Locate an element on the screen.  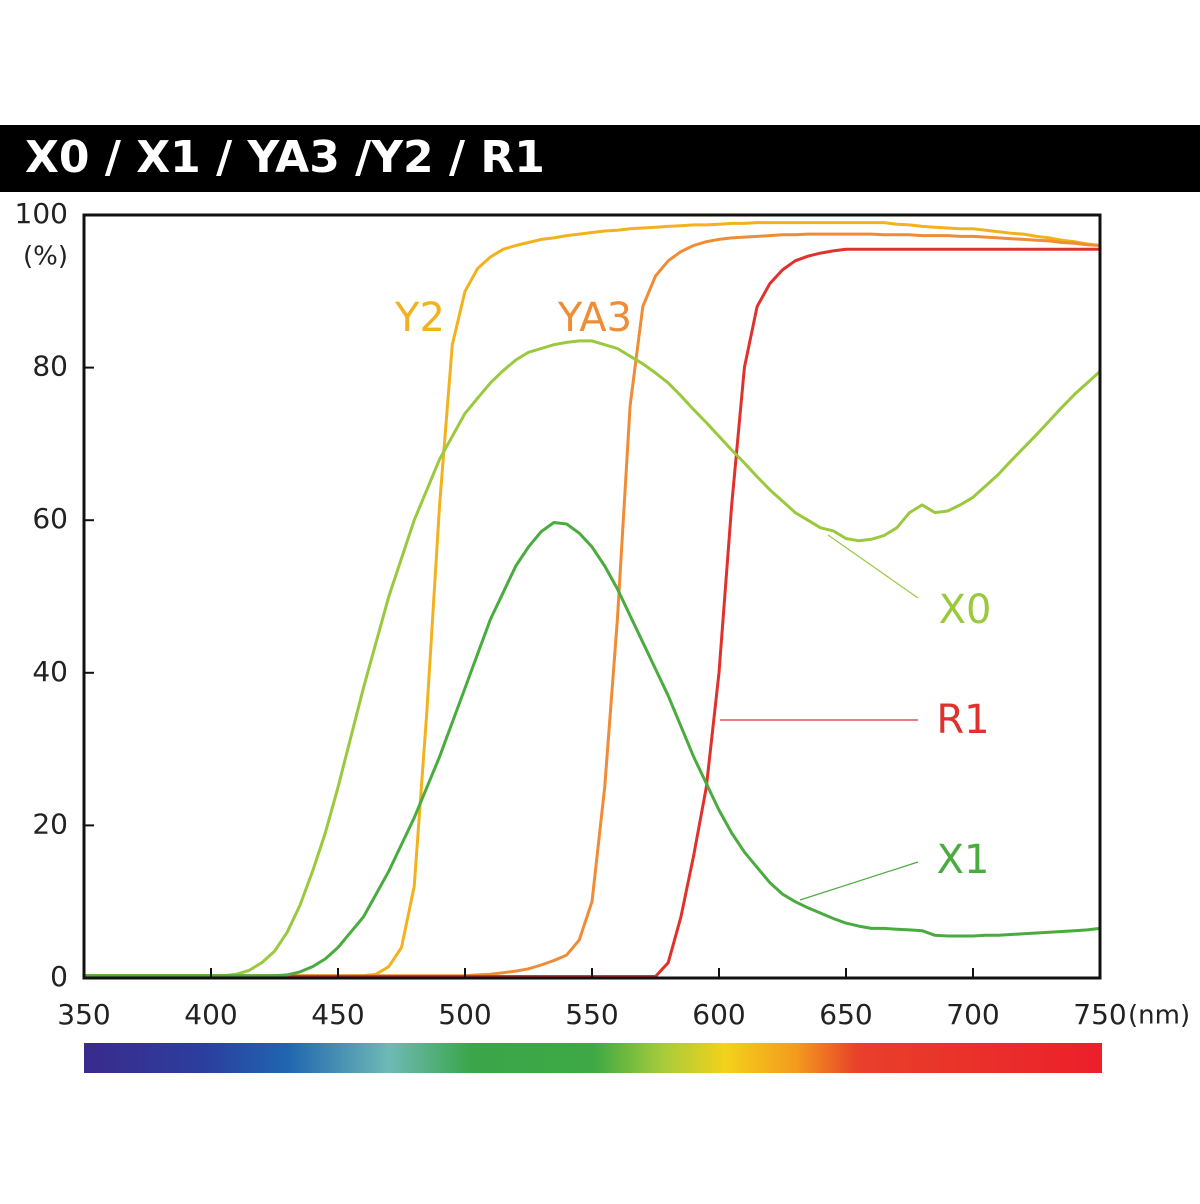
x-tick-label: 450 is located at coordinates (337, 1014).